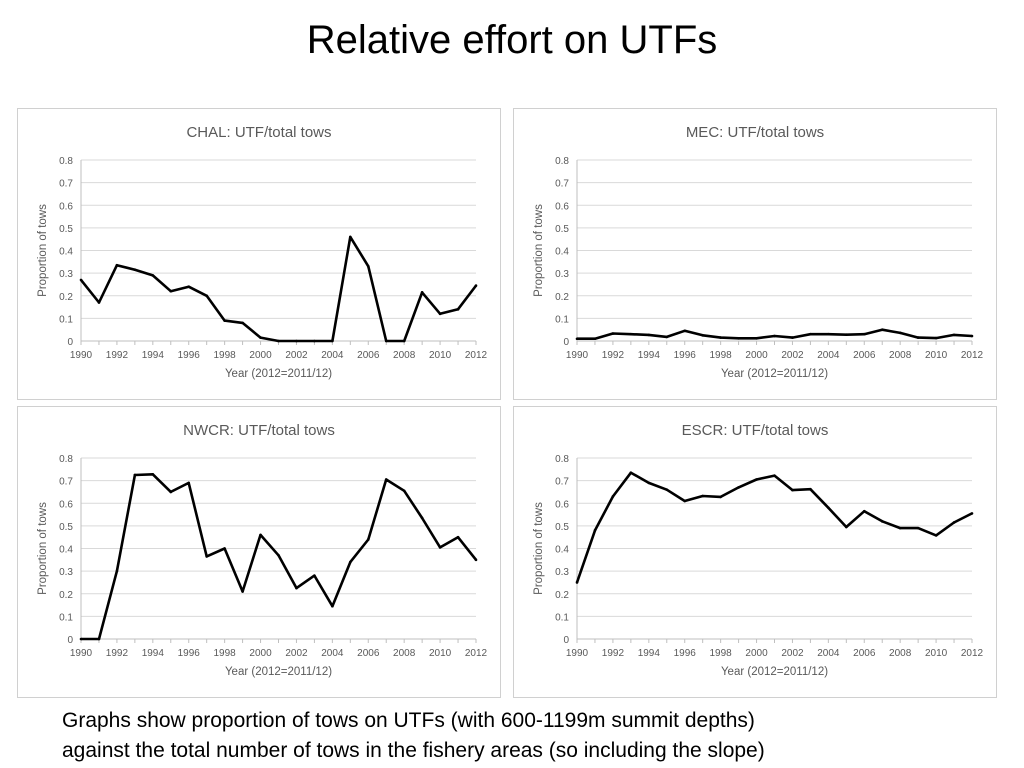 This screenshot has height=768, width=1024. Describe the element at coordinates (721, 653) in the screenshot. I see `x-tick-label: 1998` at that location.